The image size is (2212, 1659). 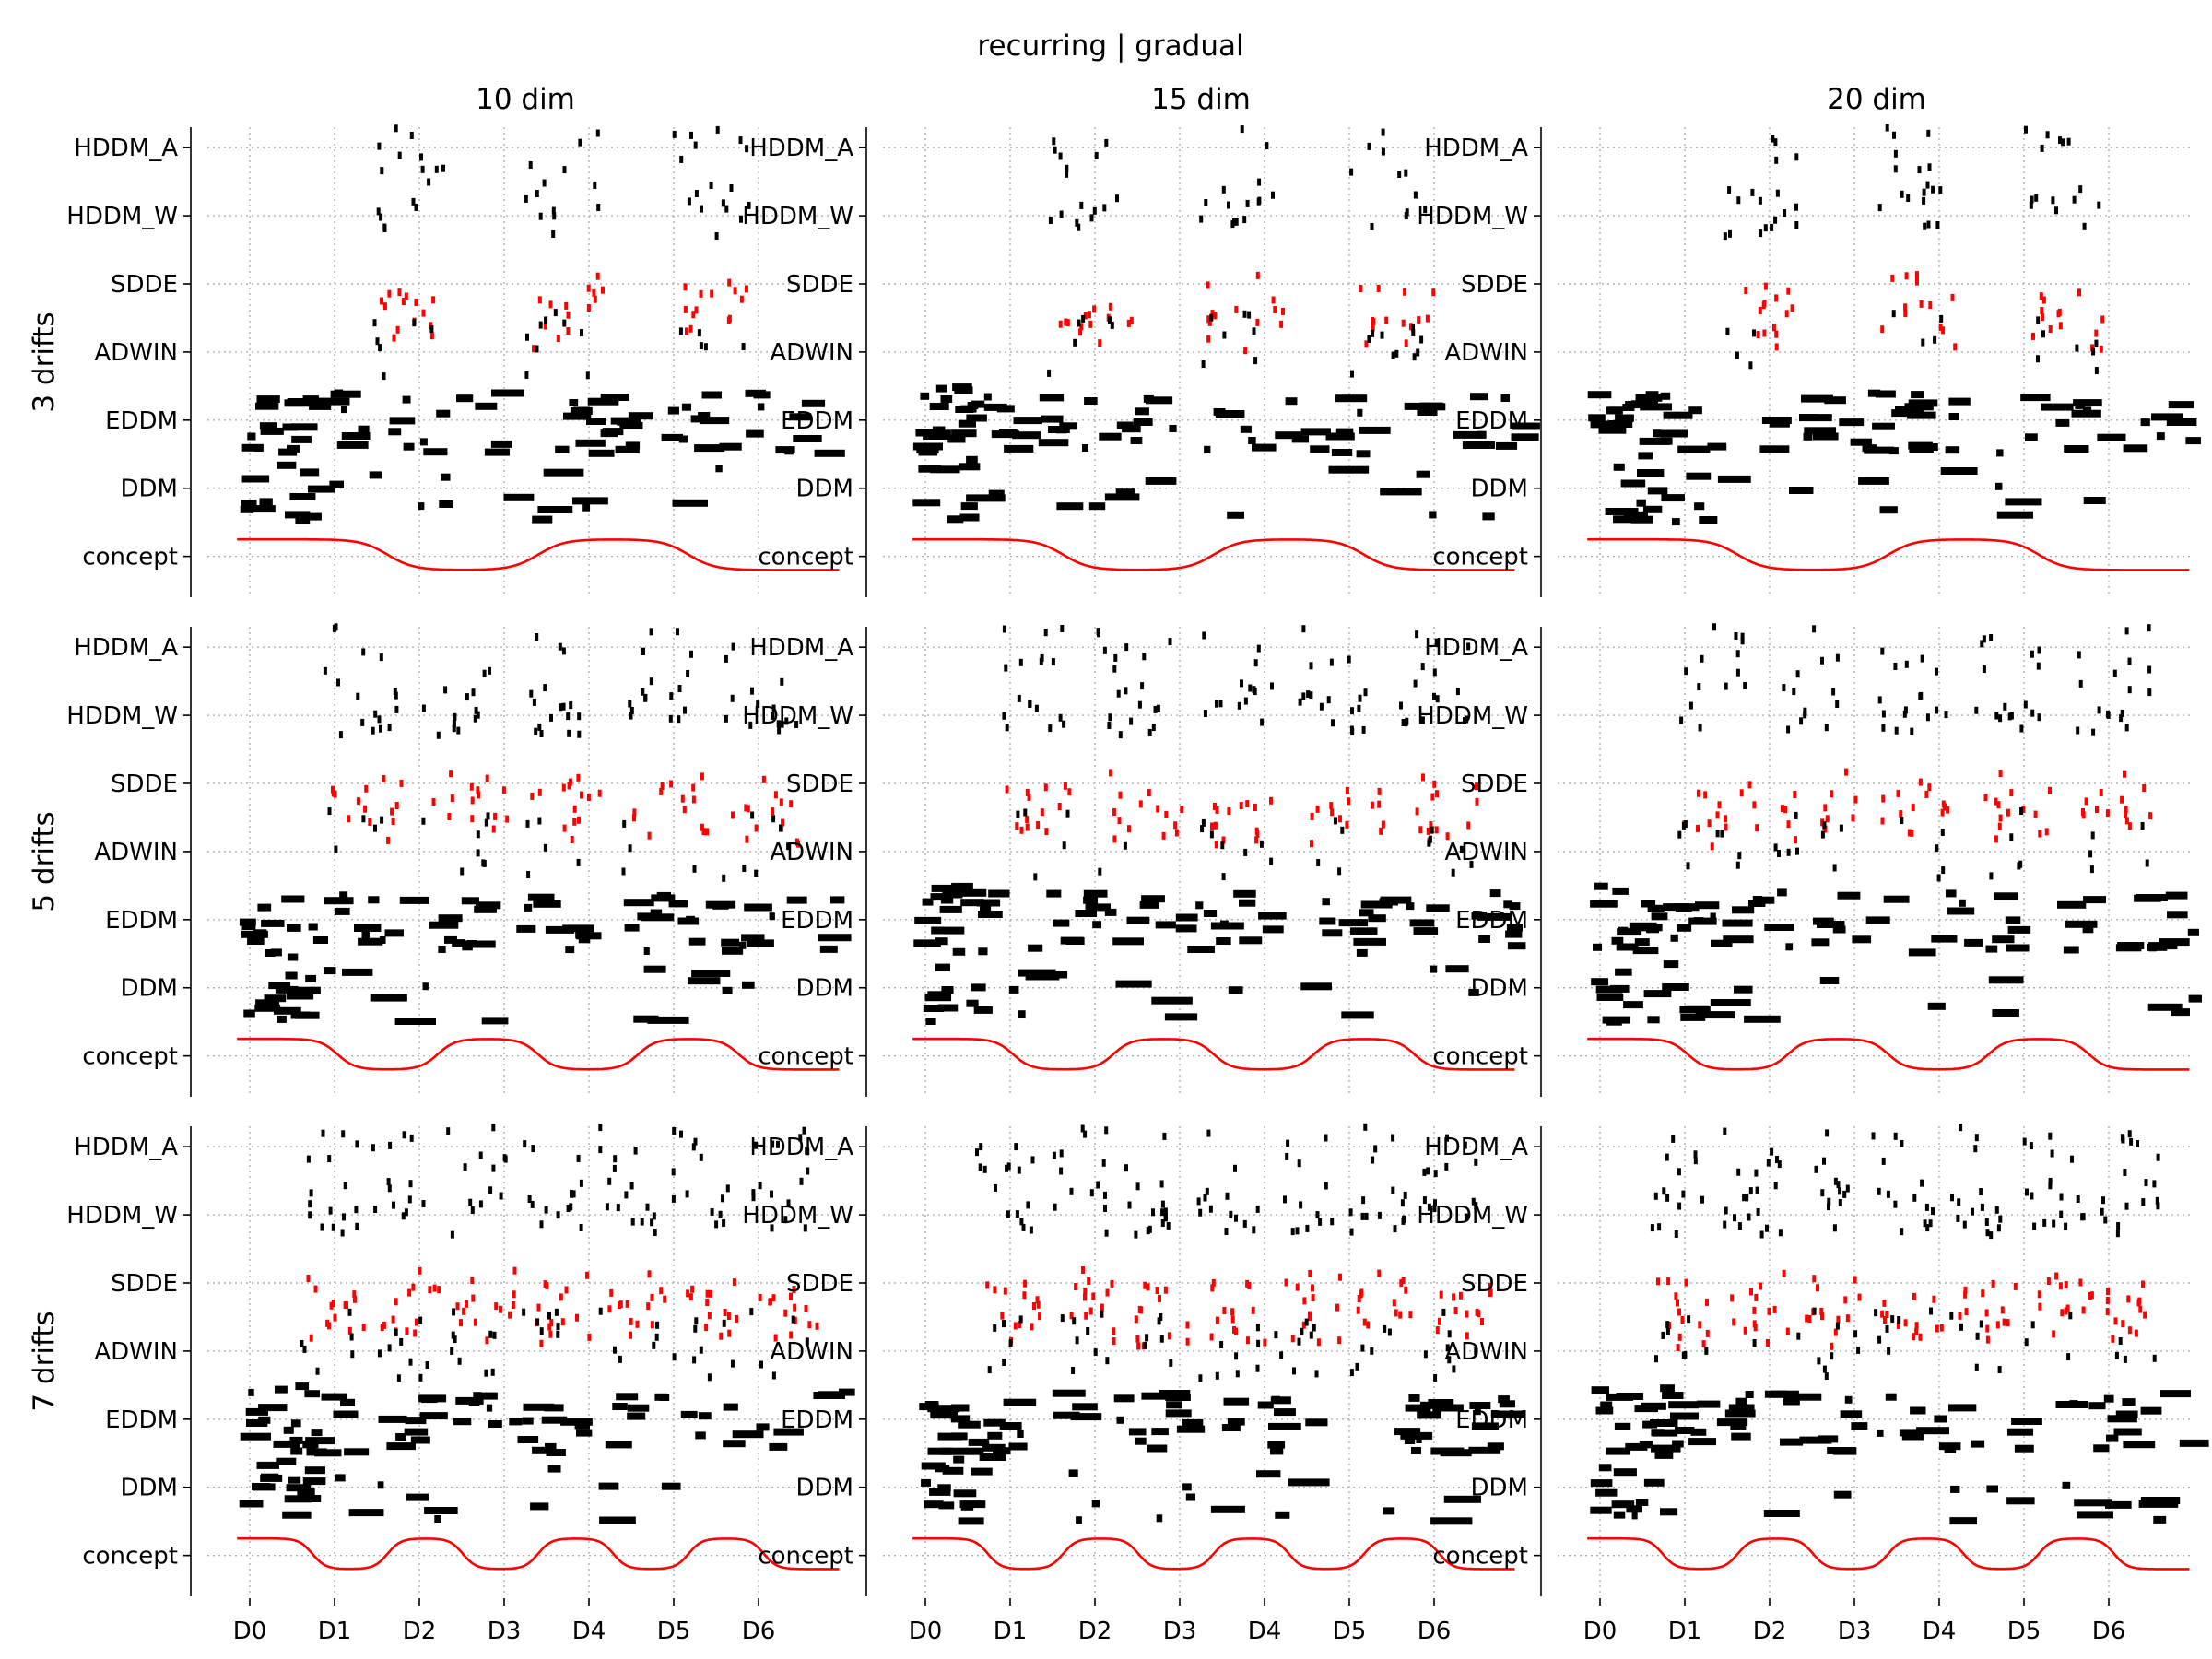 I want to click on y-tick-label-HDDM_W: HDDM_W, so click(x=122, y=1216).